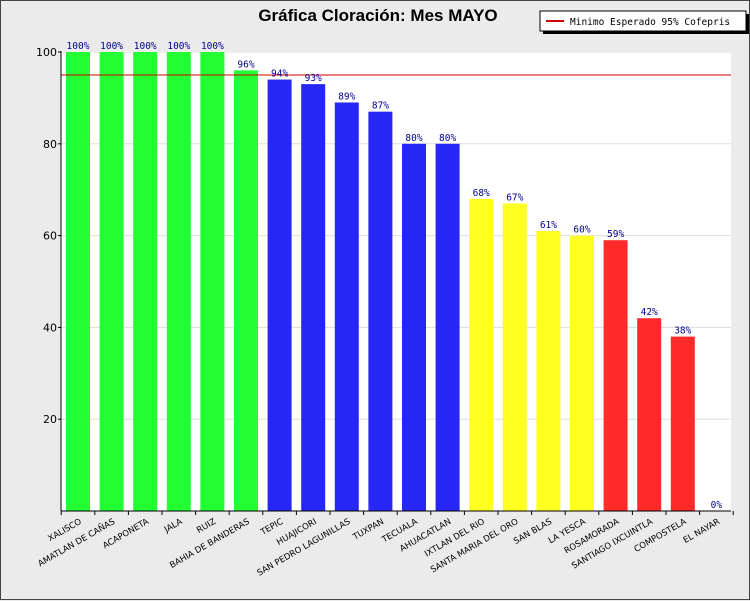 The image size is (750, 601). I want to click on y-tick-label: 60, so click(50, 236).